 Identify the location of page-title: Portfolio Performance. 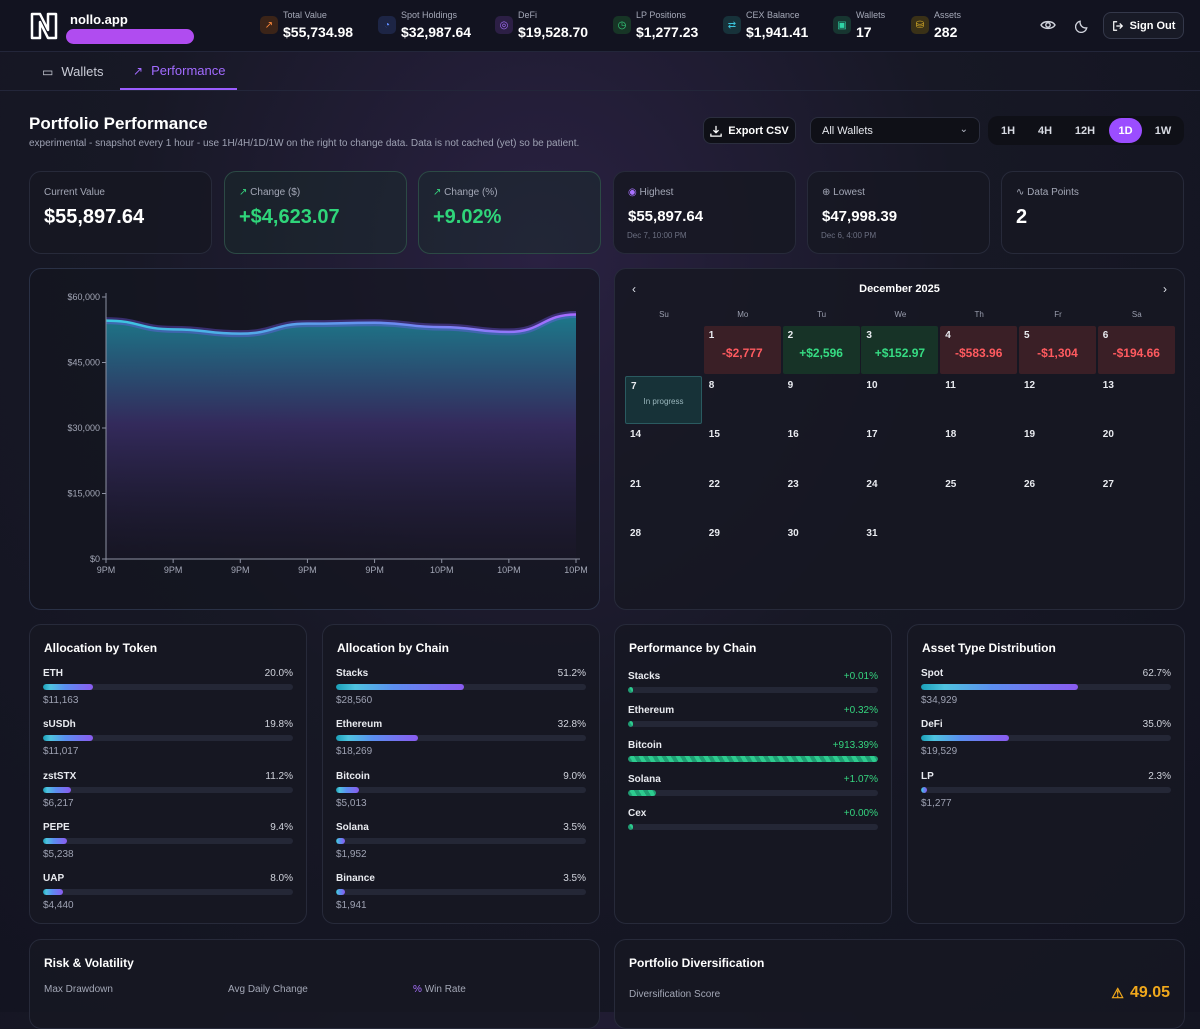
(118, 123).